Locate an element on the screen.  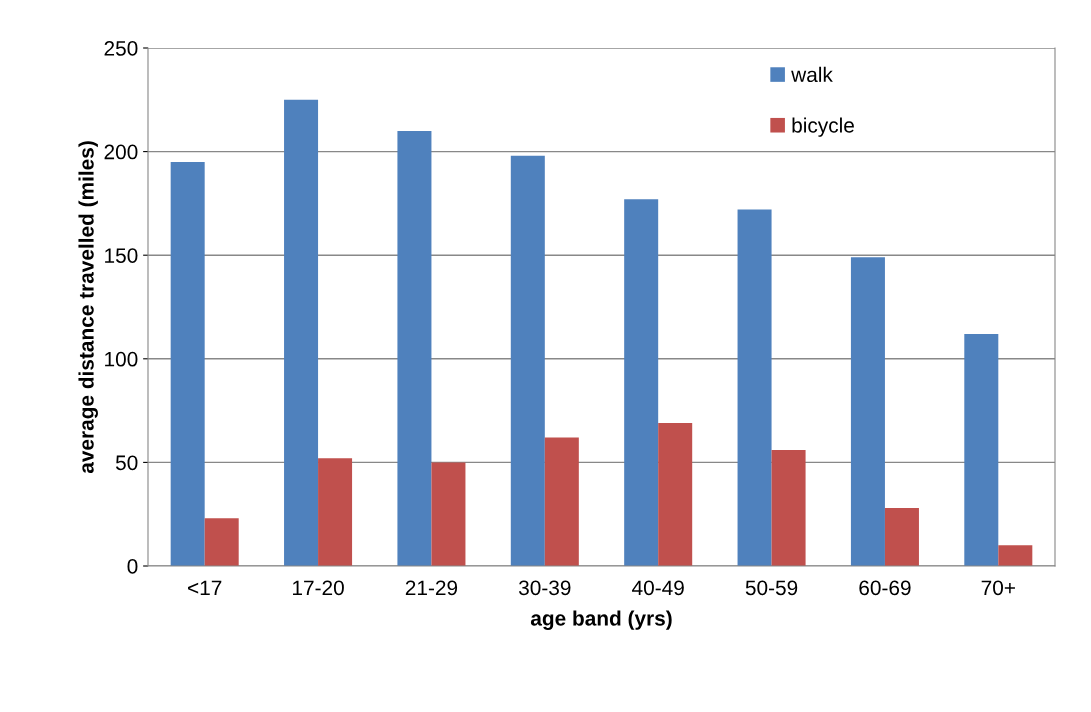
x-tick-label: 40-49 is located at coordinates (658, 588).